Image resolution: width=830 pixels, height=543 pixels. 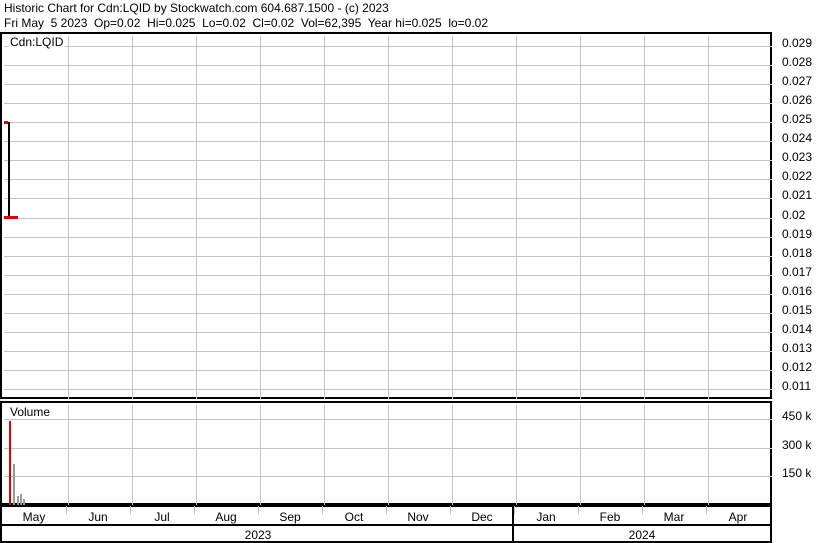 I want to click on ohlc-open-tick, so click(x=6, y=122).